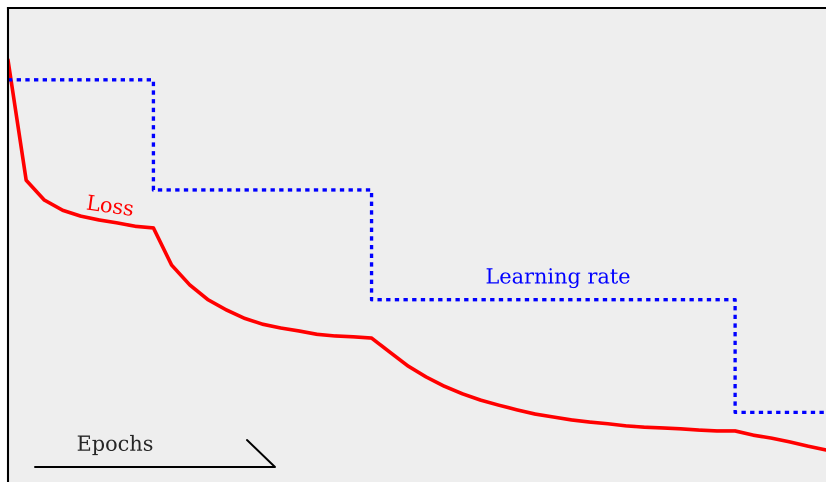  I want to click on x-axis-title: Epochs, so click(115, 445).